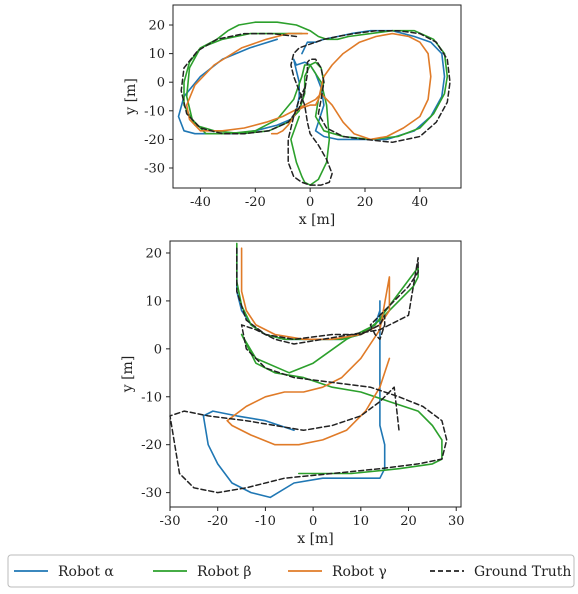  What do you see at coordinates (456, 521) in the screenshot?
I see `x-tick-label: 30` at bounding box center [456, 521].